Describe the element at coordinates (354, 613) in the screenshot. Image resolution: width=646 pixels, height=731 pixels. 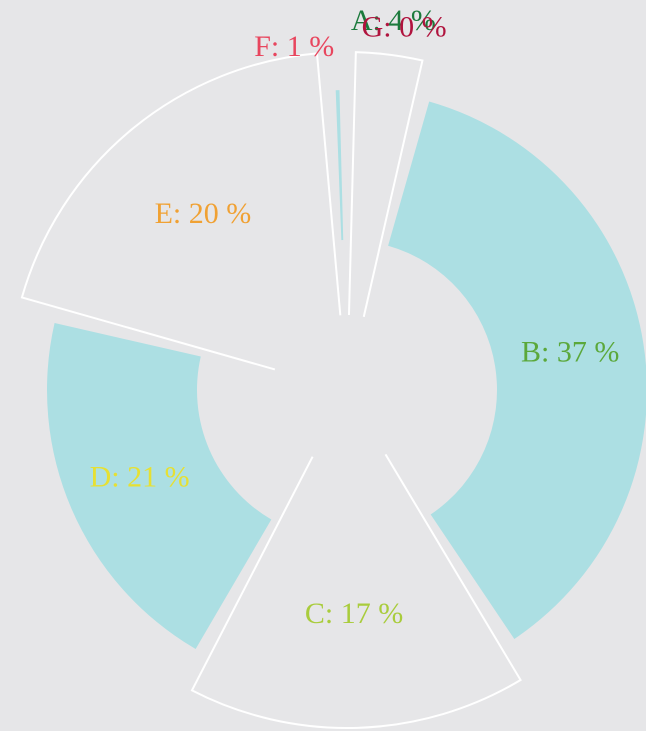
I see `data-label: C: 17 %` at that location.